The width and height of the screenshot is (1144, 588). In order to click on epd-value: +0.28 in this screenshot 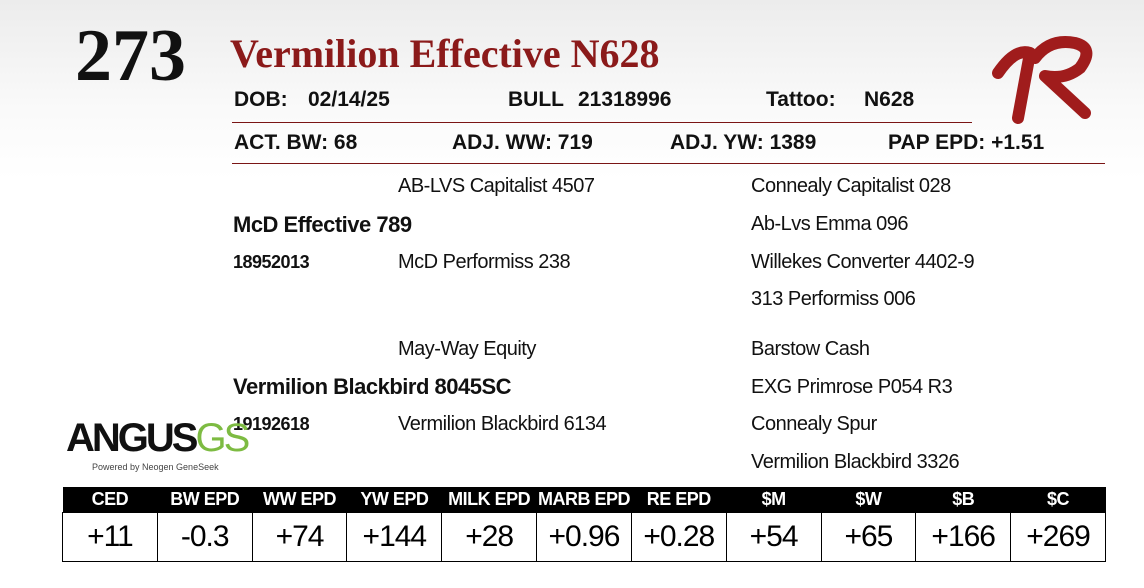, I will do `click(678, 537)`.